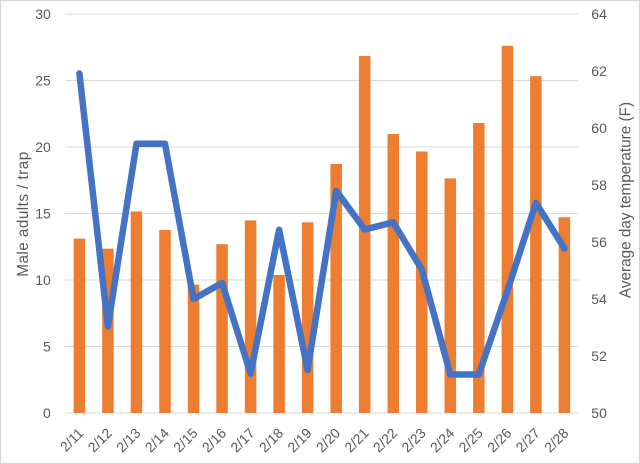  Describe the element at coordinates (43, 80) in the screenshot. I see `svg-text: 25` at that location.